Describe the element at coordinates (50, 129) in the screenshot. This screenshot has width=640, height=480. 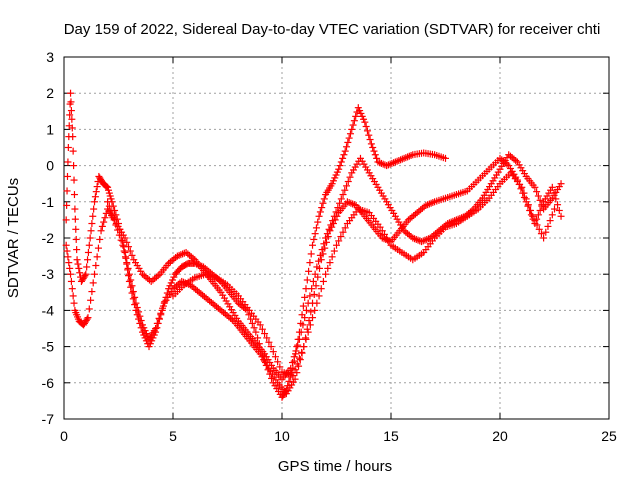
I see `y-tick-label: 1` at that location.